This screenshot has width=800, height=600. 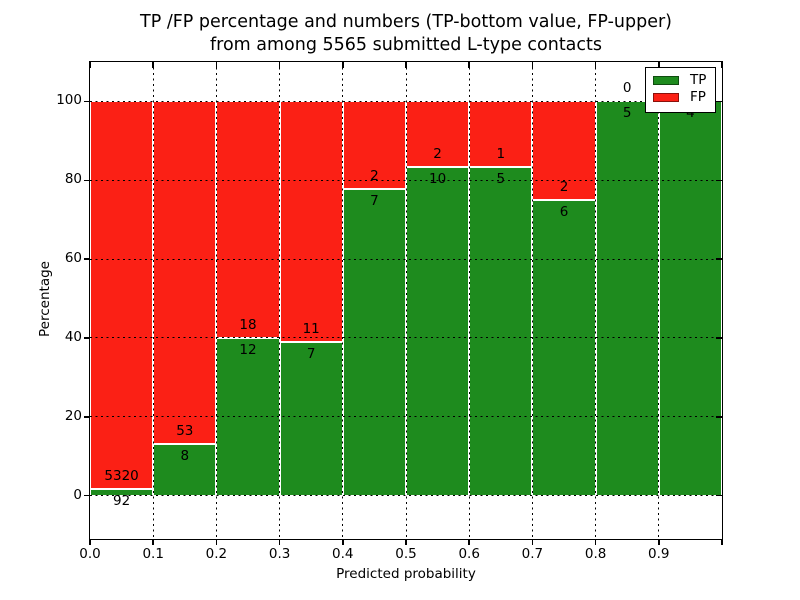 I want to click on x-tick-label: 0.6, so click(x=469, y=554).